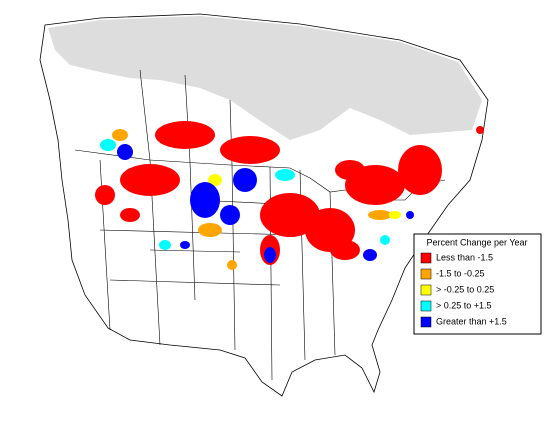  I want to click on legend-label: > -0.25 to 0.25, so click(465, 289).